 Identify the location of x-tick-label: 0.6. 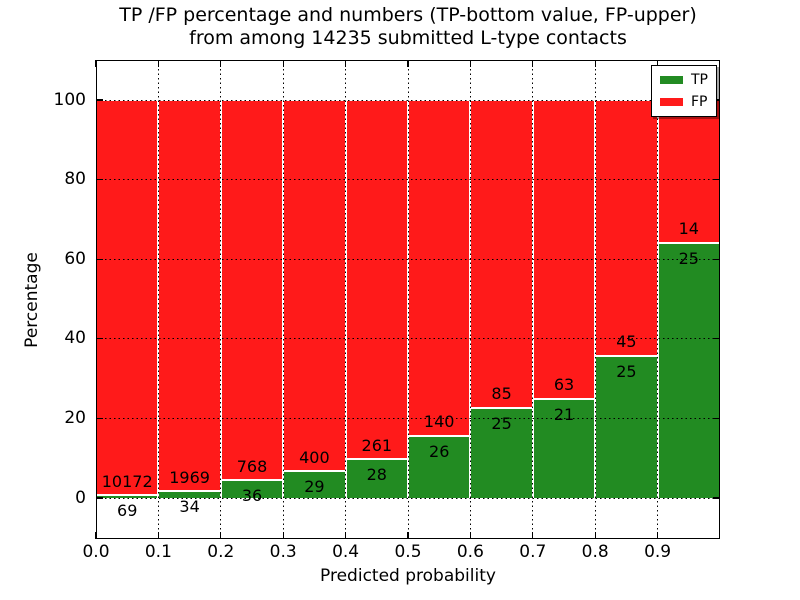
(470, 552).